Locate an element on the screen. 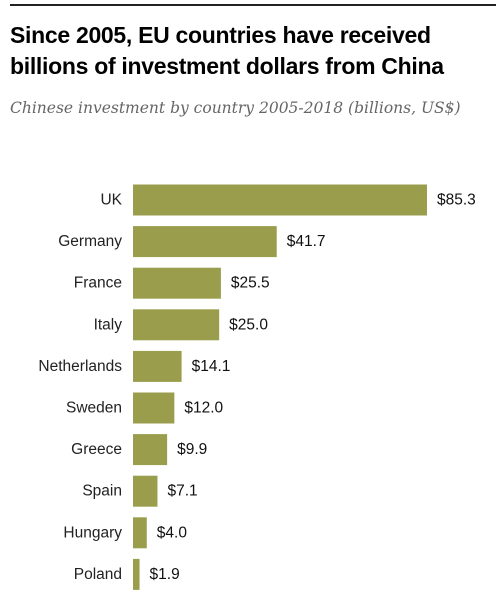 The width and height of the screenshot is (502, 600). category-label-sweden: Sweden is located at coordinates (94, 408).